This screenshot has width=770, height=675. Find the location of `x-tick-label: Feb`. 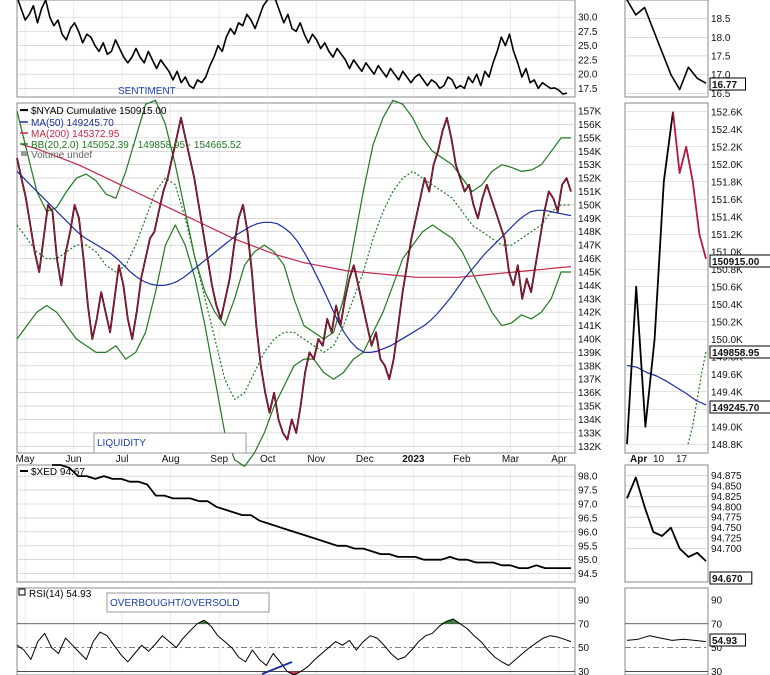

x-tick-label: Feb is located at coordinates (462, 459).